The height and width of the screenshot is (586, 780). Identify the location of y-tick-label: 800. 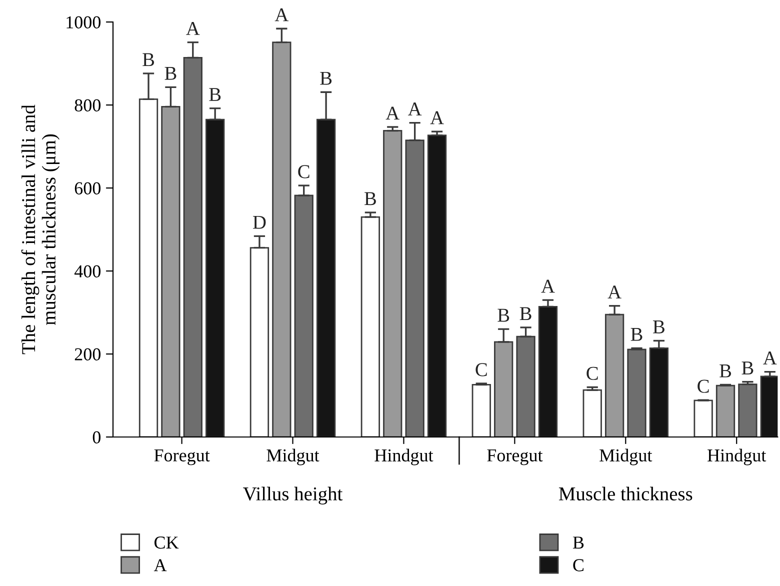
(87, 105).